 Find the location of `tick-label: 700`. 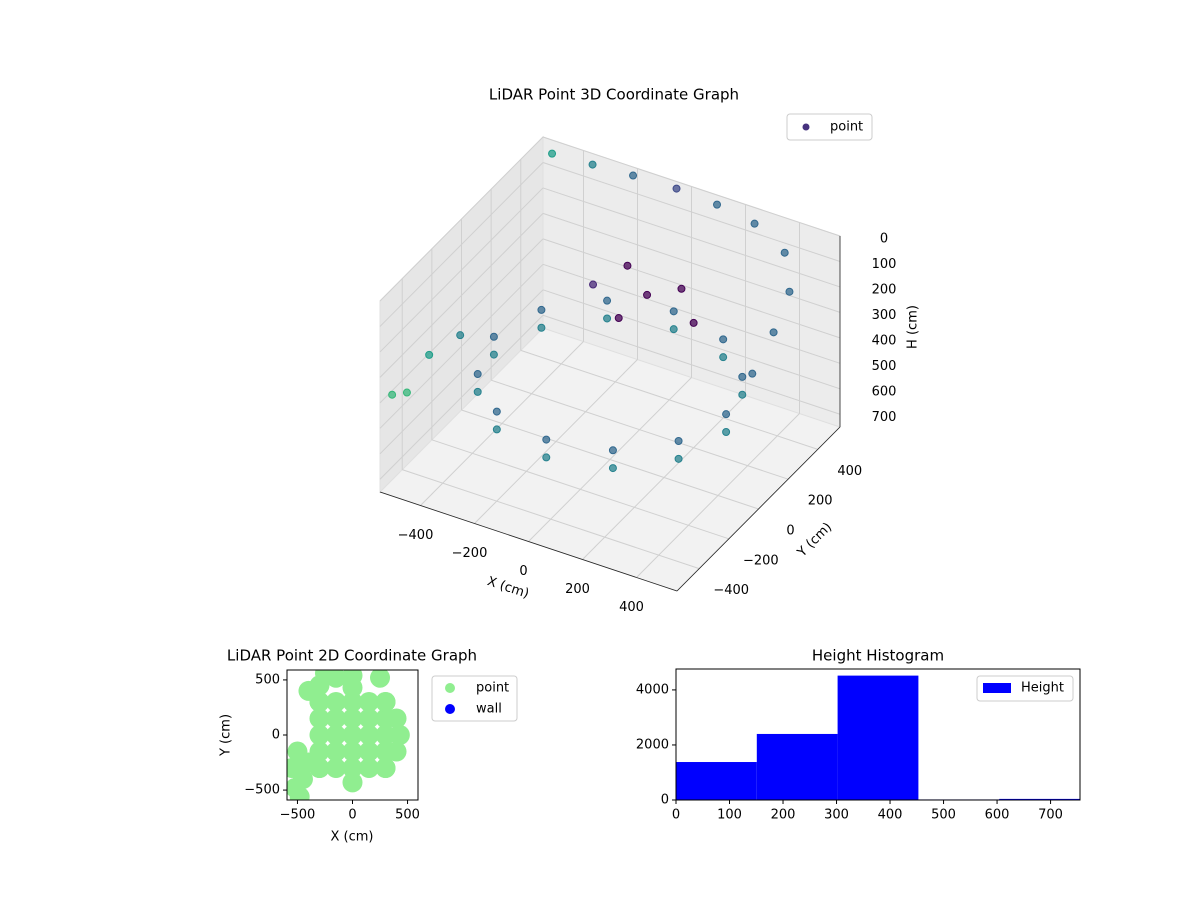

tick-label: 700 is located at coordinates (884, 417).